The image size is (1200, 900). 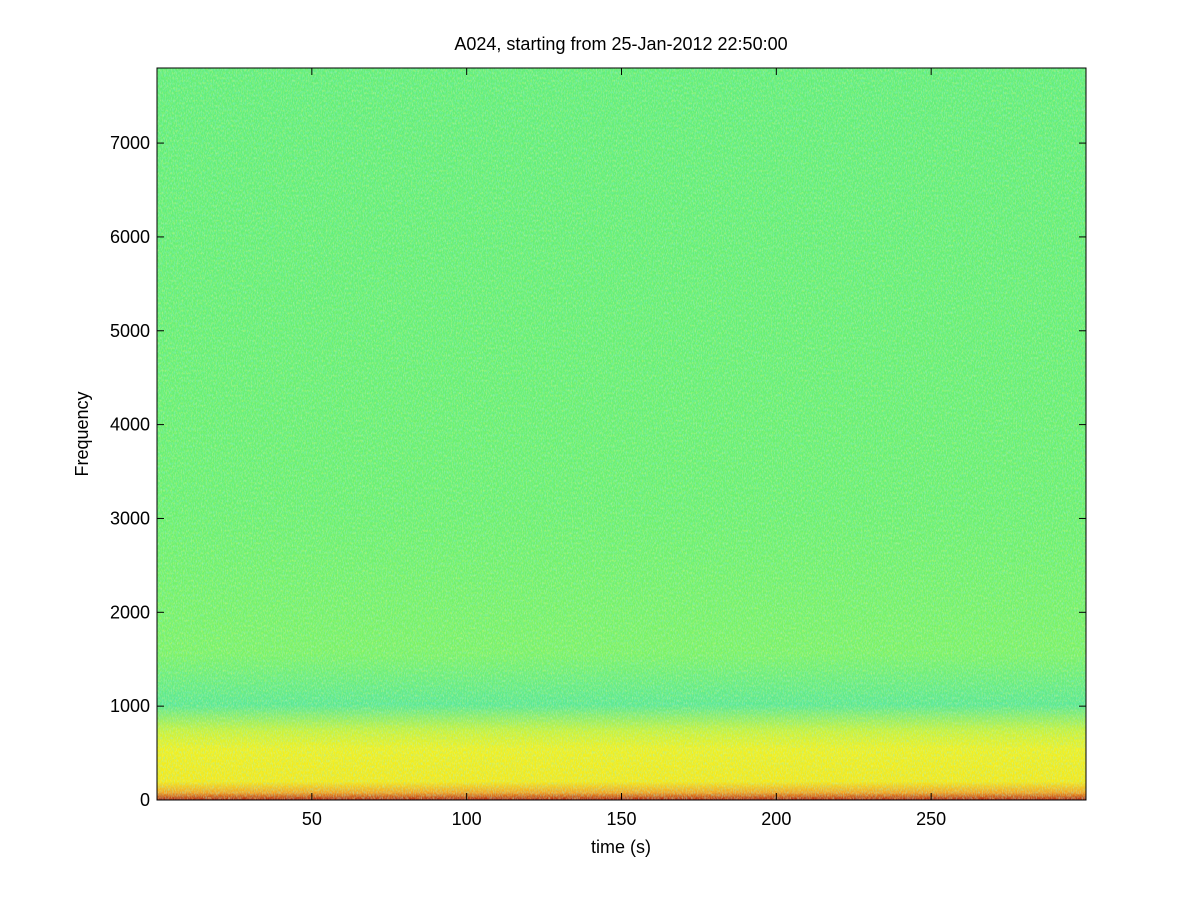 I want to click on x-tick-label: 200, so click(x=776, y=819).